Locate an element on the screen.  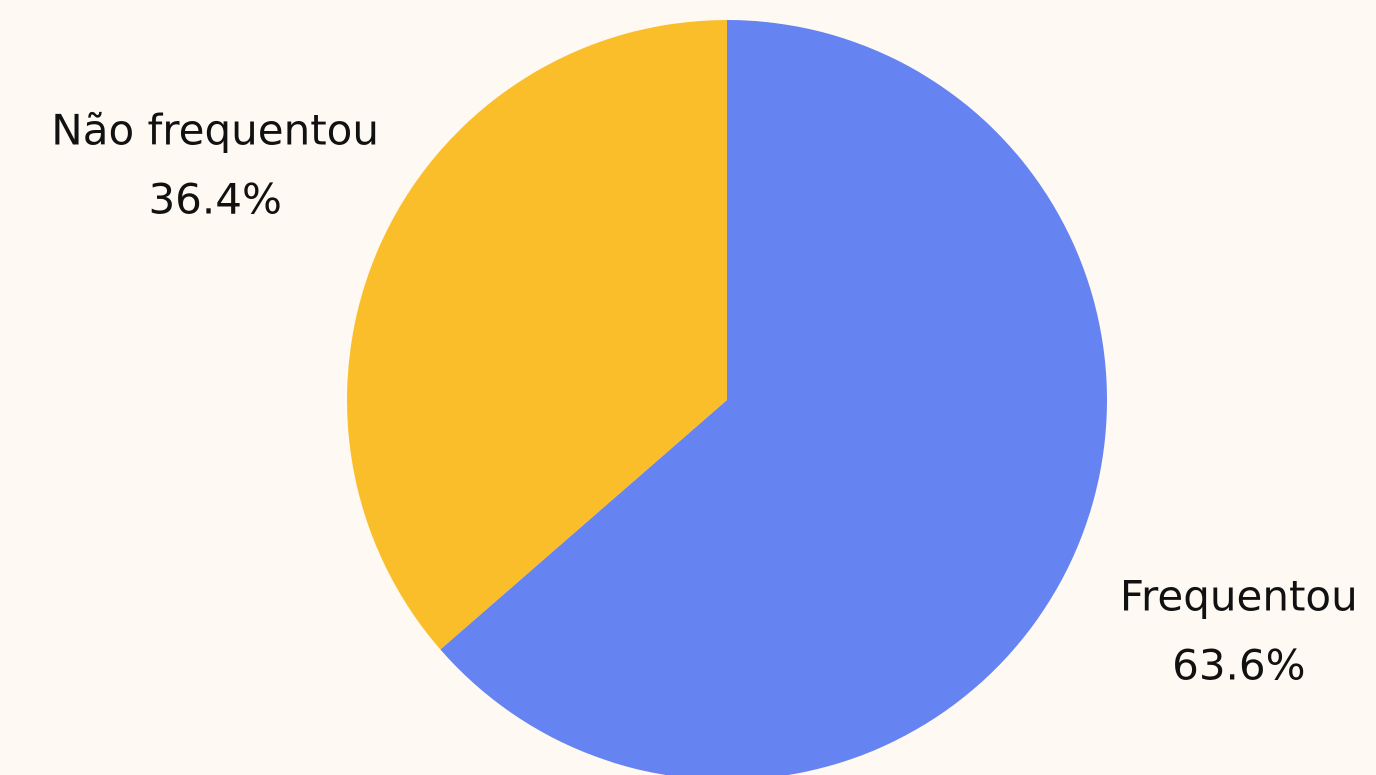
slice-label: Frequentou is located at coordinates (1239, 596).